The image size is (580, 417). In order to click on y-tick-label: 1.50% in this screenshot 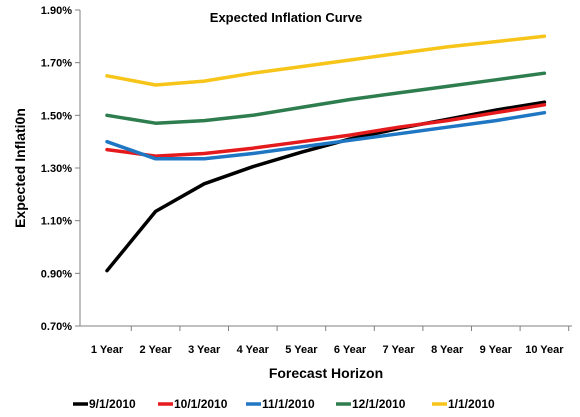, I will do `click(56, 116)`.